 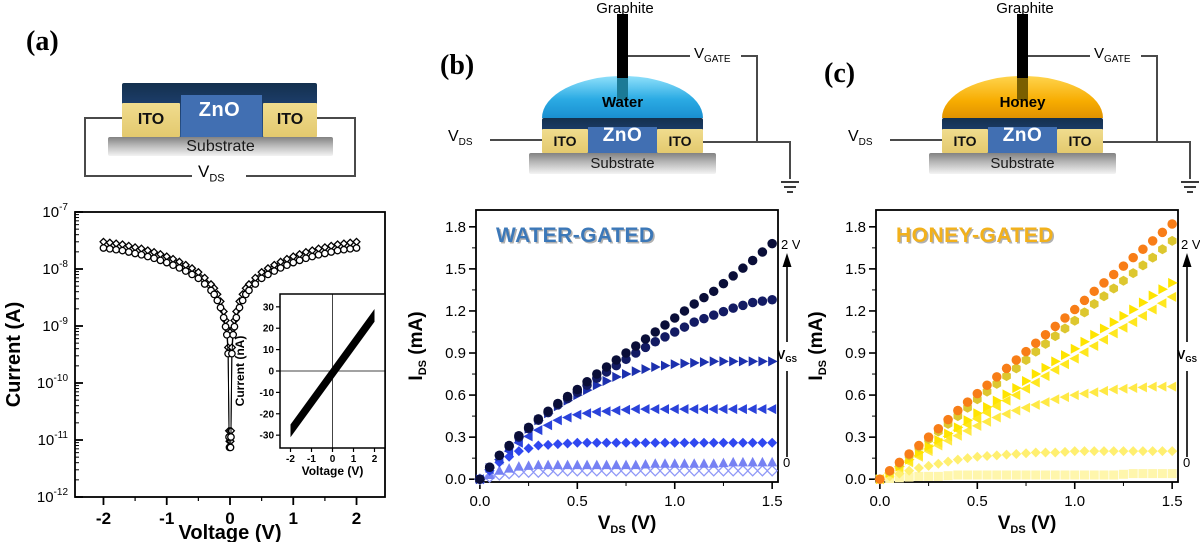 What do you see at coordinates (240, 371) in the screenshot?
I see `svg-text: Current (nA)` at bounding box center [240, 371].